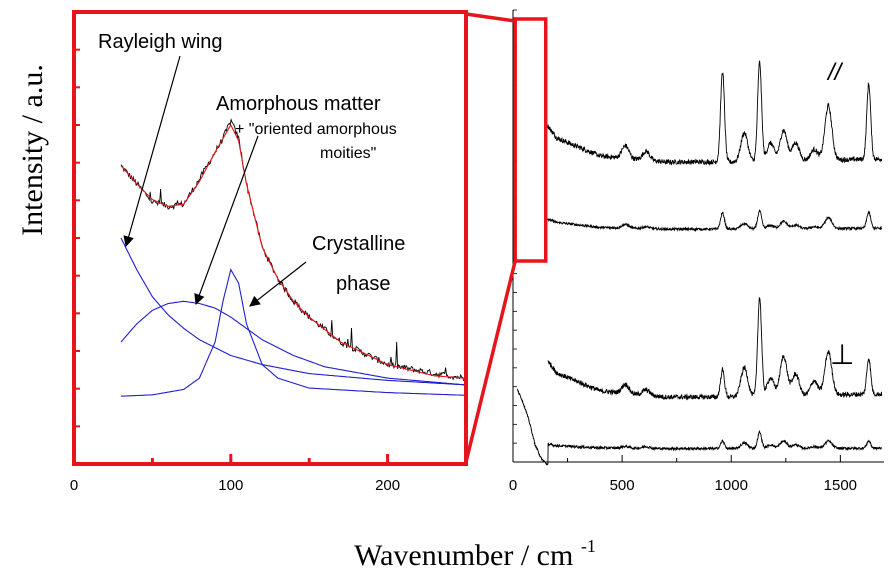 This screenshot has width=896, height=580. I want to click on annotation-oriented-amorphous: + "oriented amorphous, so click(316, 129).